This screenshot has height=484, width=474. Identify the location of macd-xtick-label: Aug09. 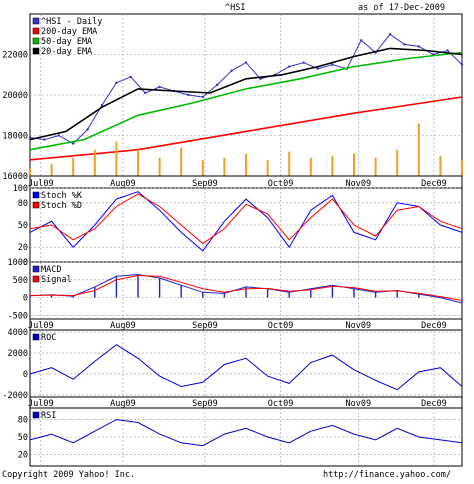
(123, 326).